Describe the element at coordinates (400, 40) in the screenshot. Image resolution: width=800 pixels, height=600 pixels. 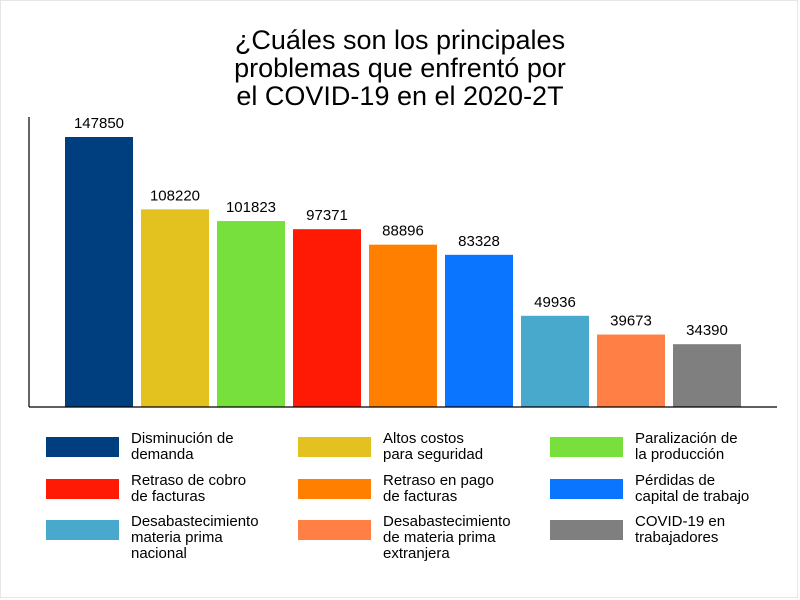
I see `chart-title-line-1: ¿Cuáles son los principales` at that location.